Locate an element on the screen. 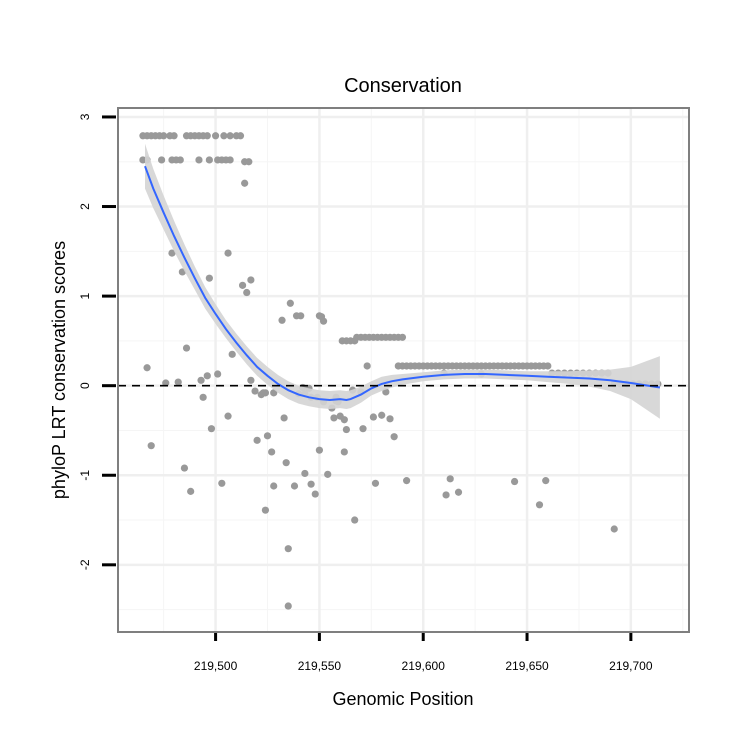 The width and height of the screenshot is (750, 750). y-axis-label: phyloP LRT conservation scores is located at coordinates (59, 370).